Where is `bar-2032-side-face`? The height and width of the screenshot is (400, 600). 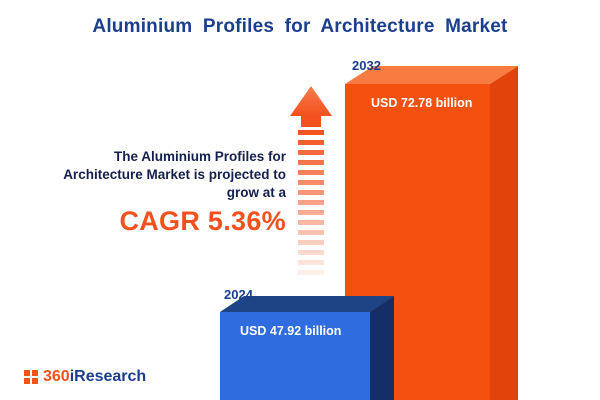
bar-2032-side-face is located at coordinates (504, 233).